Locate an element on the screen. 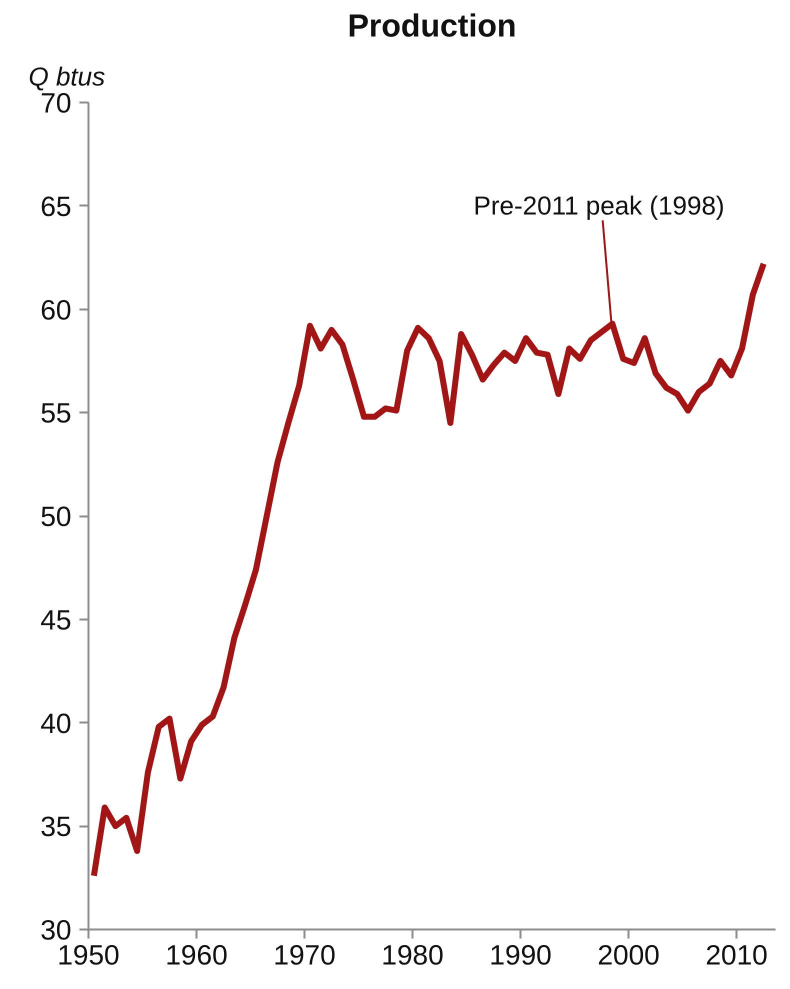 This screenshot has width=790, height=989. x-tick-label: 2010 is located at coordinates (736, 955).